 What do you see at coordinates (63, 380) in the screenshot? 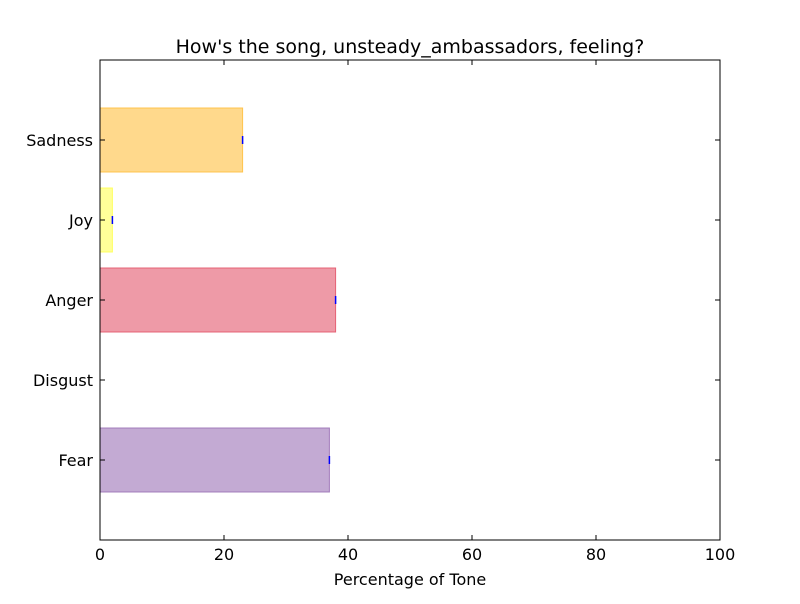
I see `y-tick-label-disgust: Disgust` at bounding box center [63, 380].